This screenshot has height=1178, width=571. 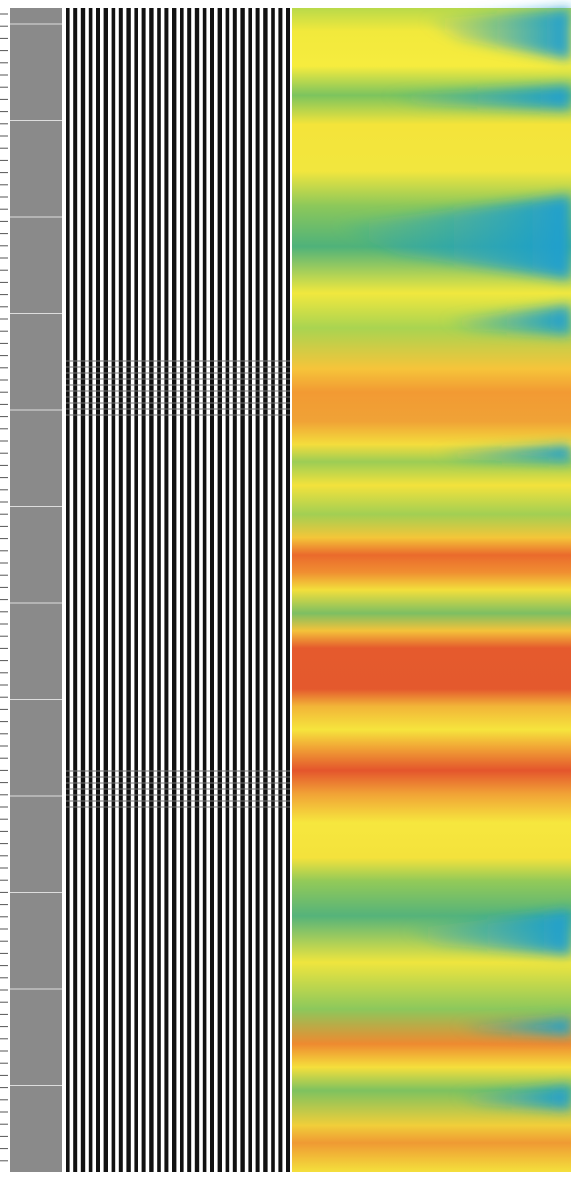 I want to click on depth-track, so click(x=36, y=590).